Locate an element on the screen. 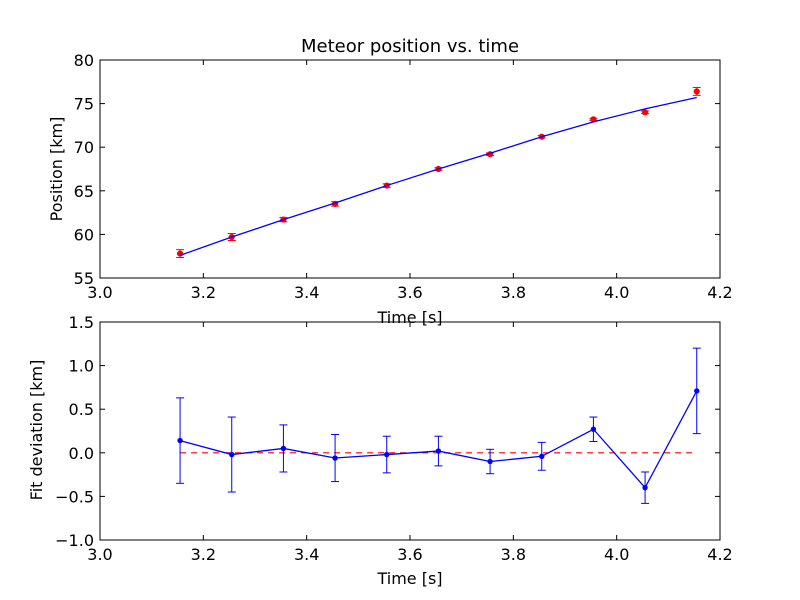 The height and width of the screenshot is (600, 800). y-tick-label: 55 is located at coordinates (84, 278).